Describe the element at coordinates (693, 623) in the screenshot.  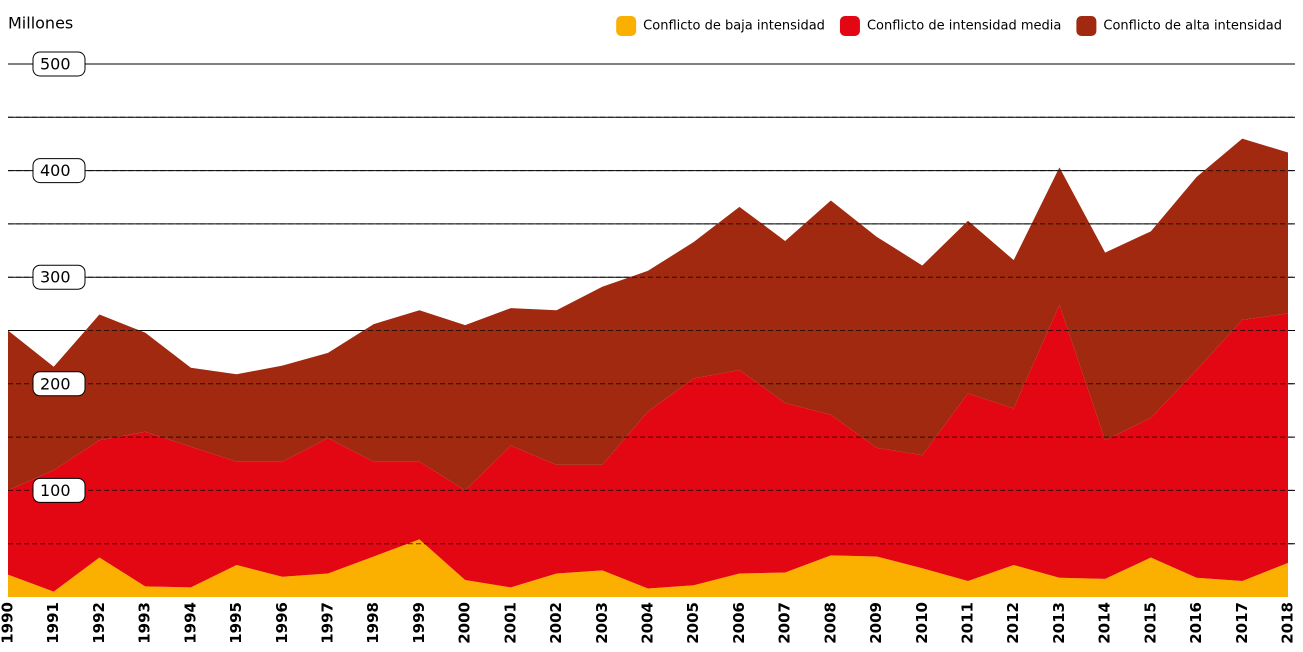
I see `x-tick-label: 2005` at that location.